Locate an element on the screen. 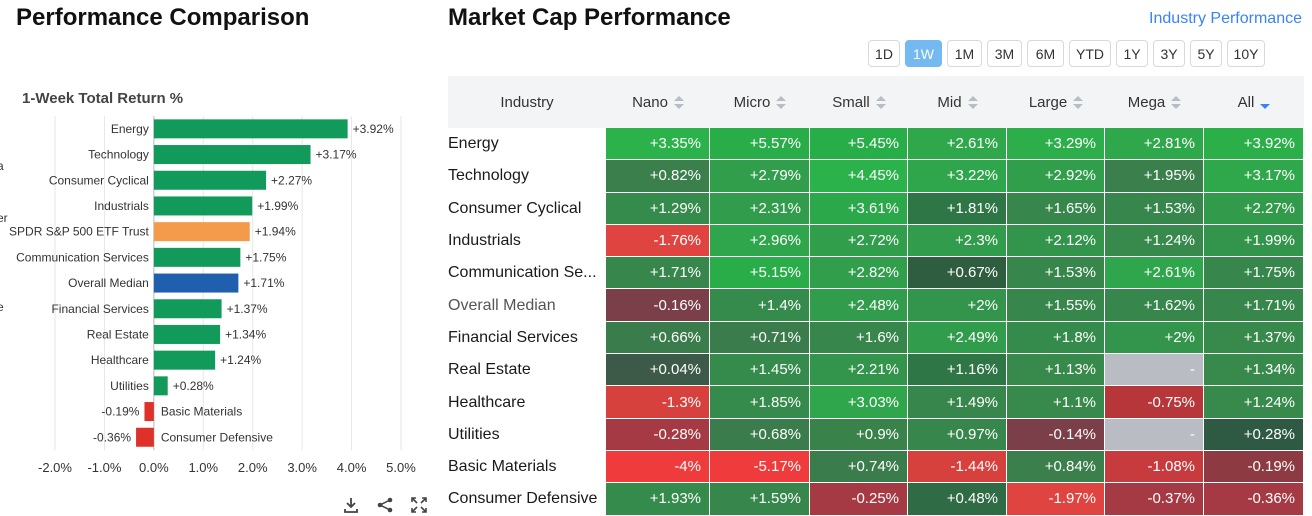 Image resolution: width=1312 pixels, height=516 pixels. return-cell: +1.75% is located at coordinates (1254, 273).